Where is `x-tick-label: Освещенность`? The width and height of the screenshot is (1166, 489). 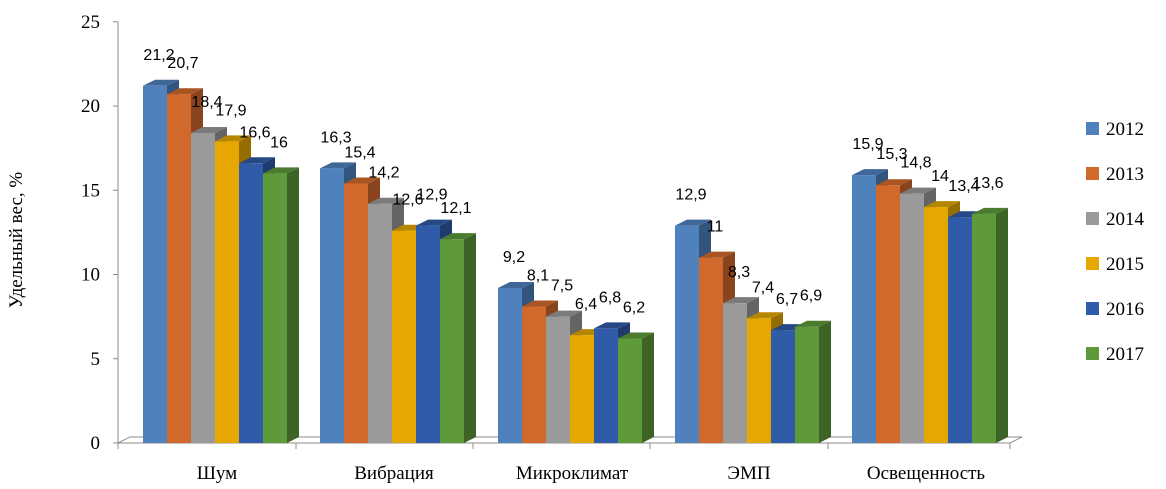
x-tick-label: Освещенность is located at coordinates (926, 473).